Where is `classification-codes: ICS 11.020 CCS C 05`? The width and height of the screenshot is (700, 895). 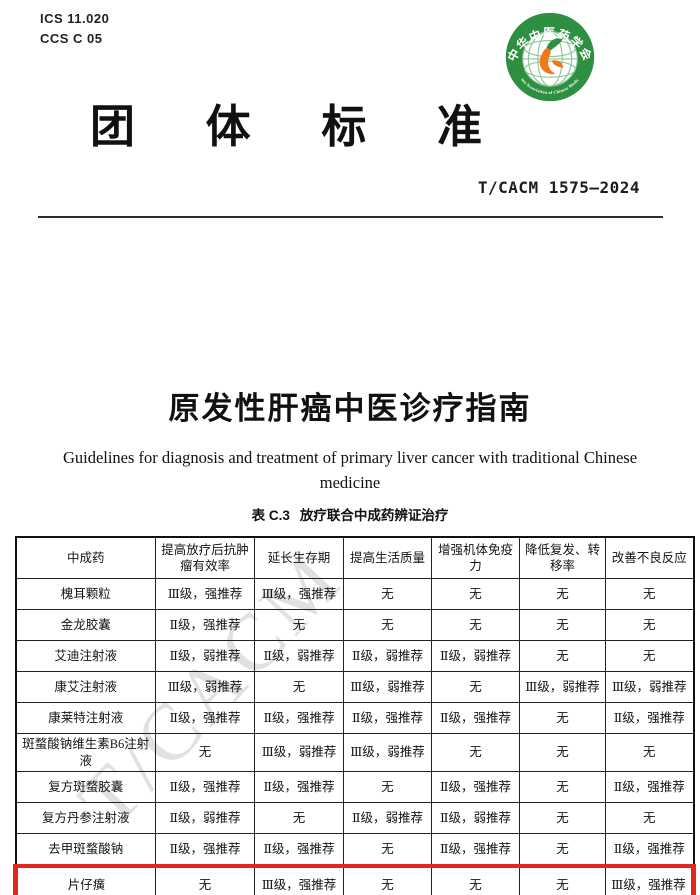 classification-codes: ICS 11.020 CCS C 05 is located at coordinates (74, 29).